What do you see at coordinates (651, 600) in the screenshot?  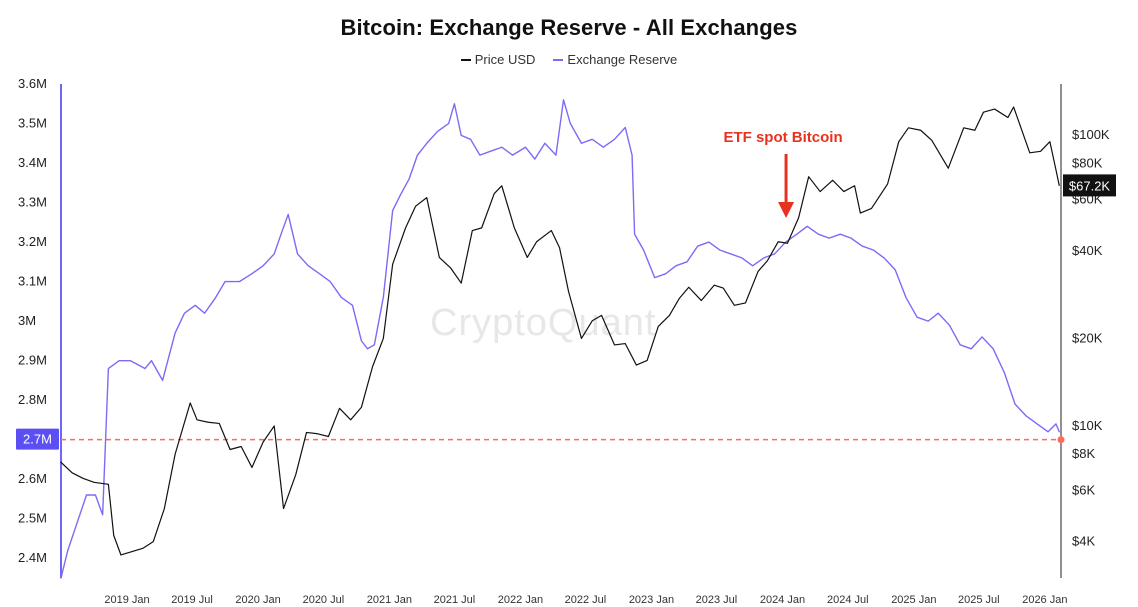 I see `x-tick-label: 2023 Jan` at bounding box center [651, 600].